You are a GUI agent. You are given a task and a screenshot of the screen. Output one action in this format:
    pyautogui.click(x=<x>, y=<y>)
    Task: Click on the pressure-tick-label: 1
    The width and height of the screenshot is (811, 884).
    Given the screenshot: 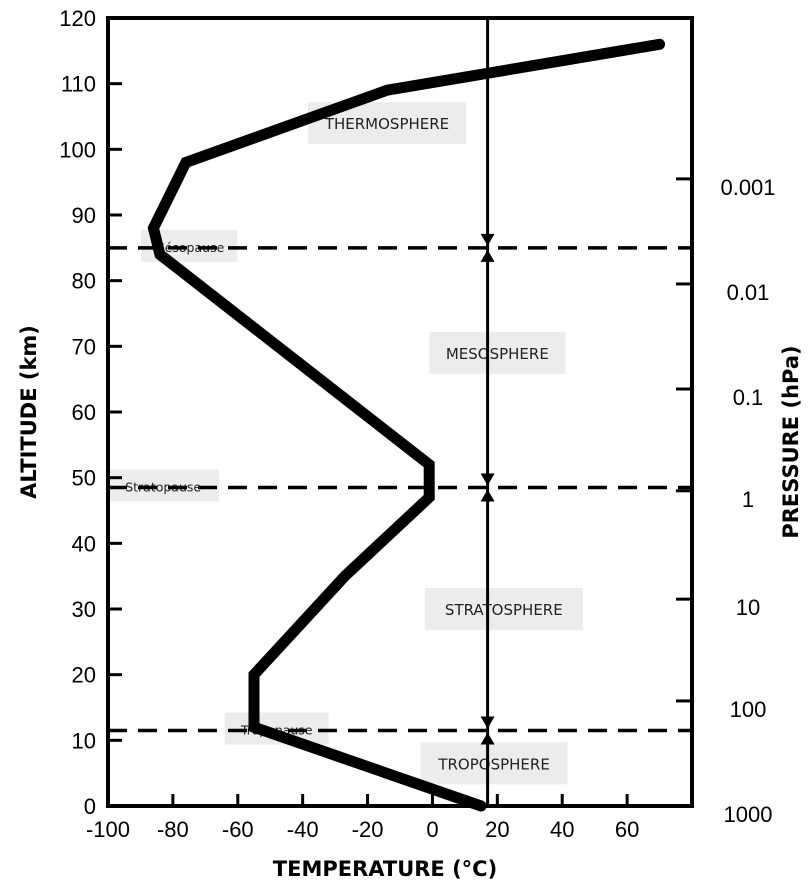 What is the action you would take?
    pyautogui.click(x=748, y=499)
    